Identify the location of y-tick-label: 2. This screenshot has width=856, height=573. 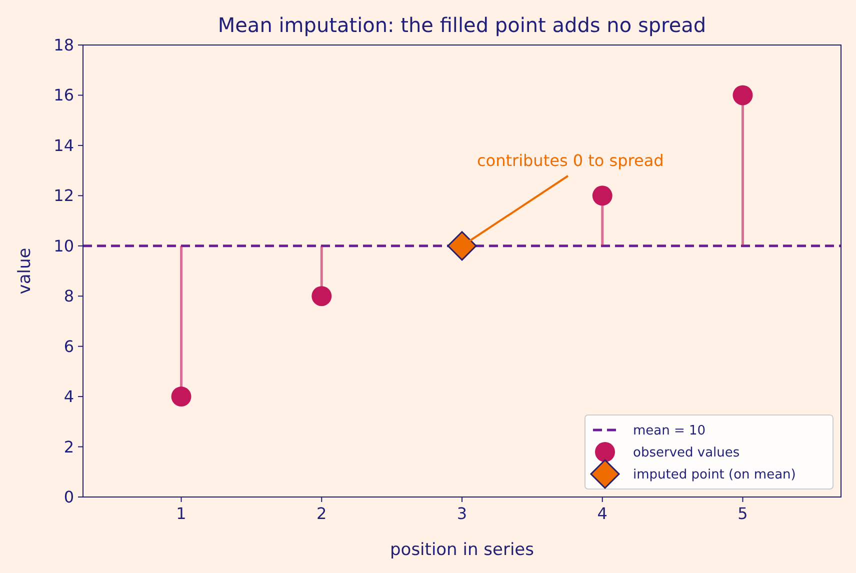
(69, 446).